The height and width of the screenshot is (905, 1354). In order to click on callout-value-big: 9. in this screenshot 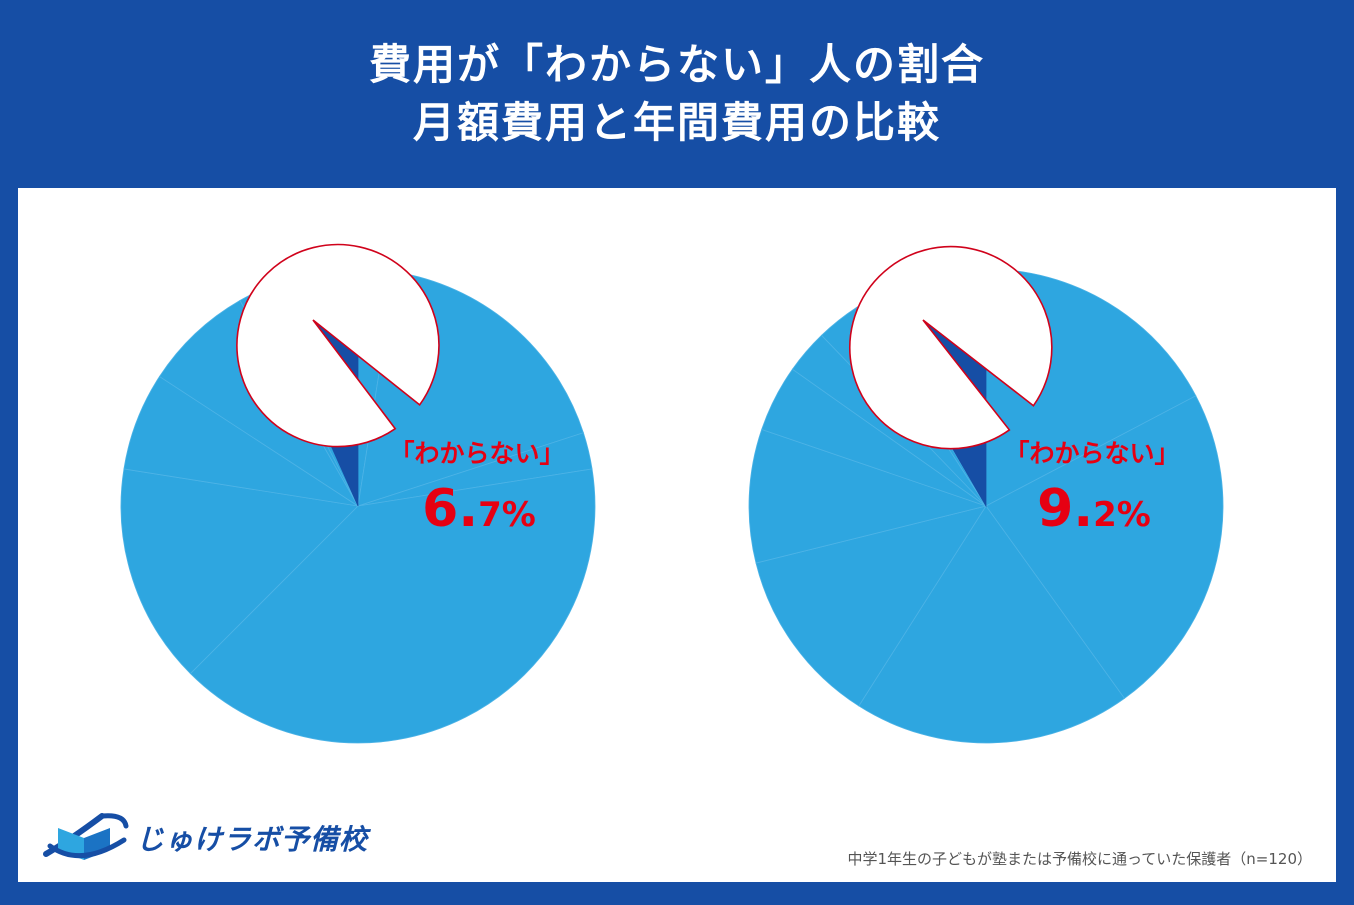, I will do `click(1065, 509)`.